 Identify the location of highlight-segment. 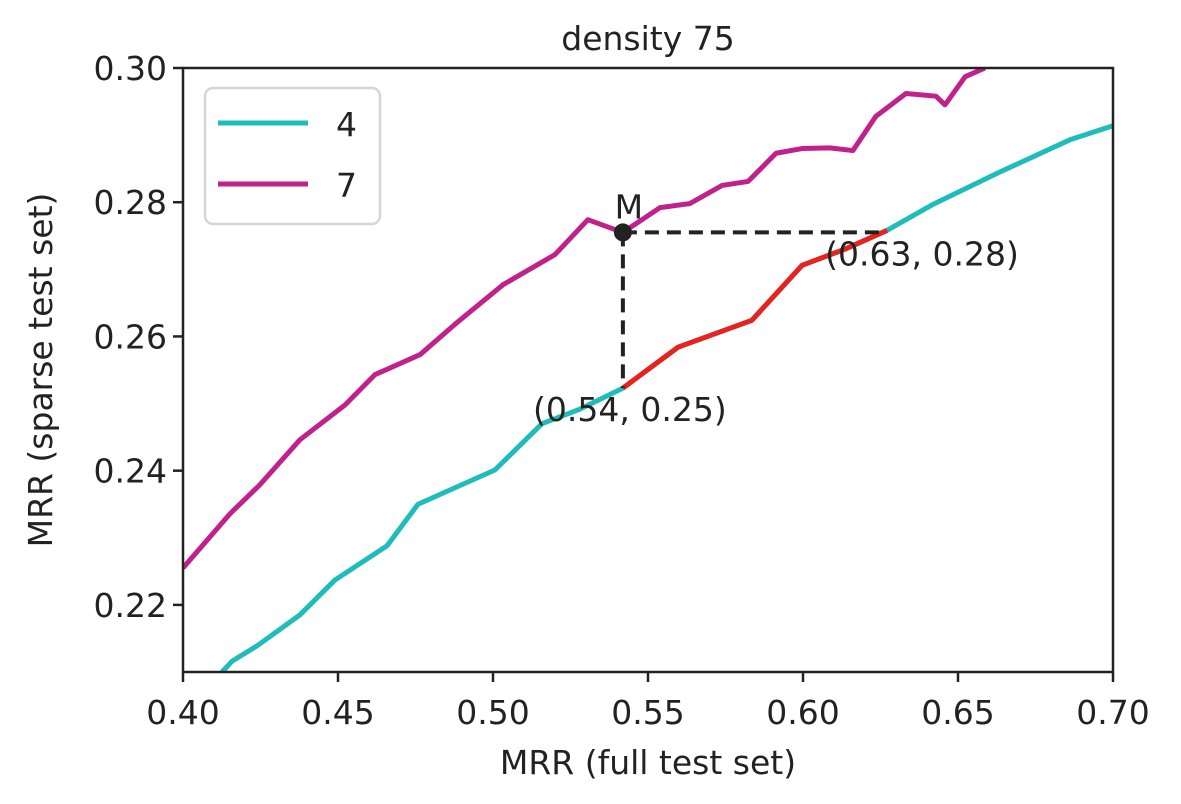
(755, 309).